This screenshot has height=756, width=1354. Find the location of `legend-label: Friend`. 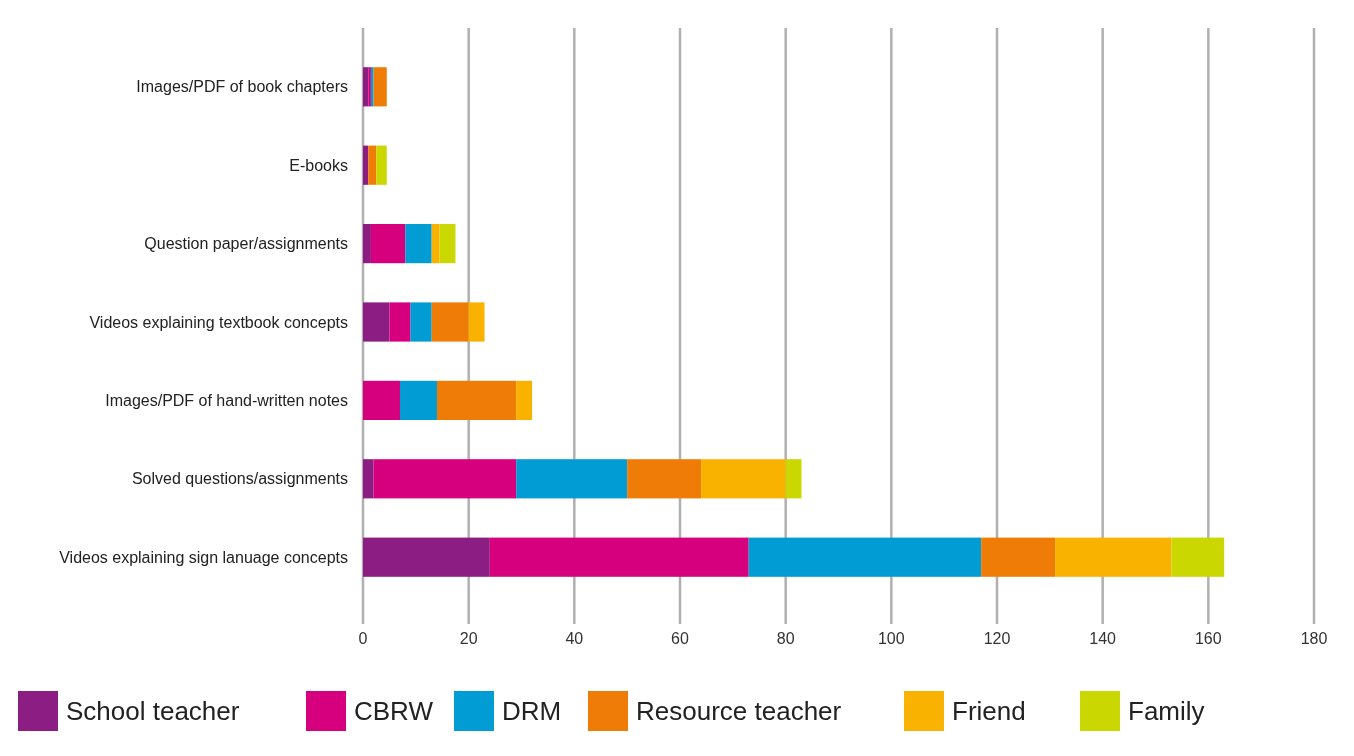

legend-label: Friend is located at coordinates (989, 711).